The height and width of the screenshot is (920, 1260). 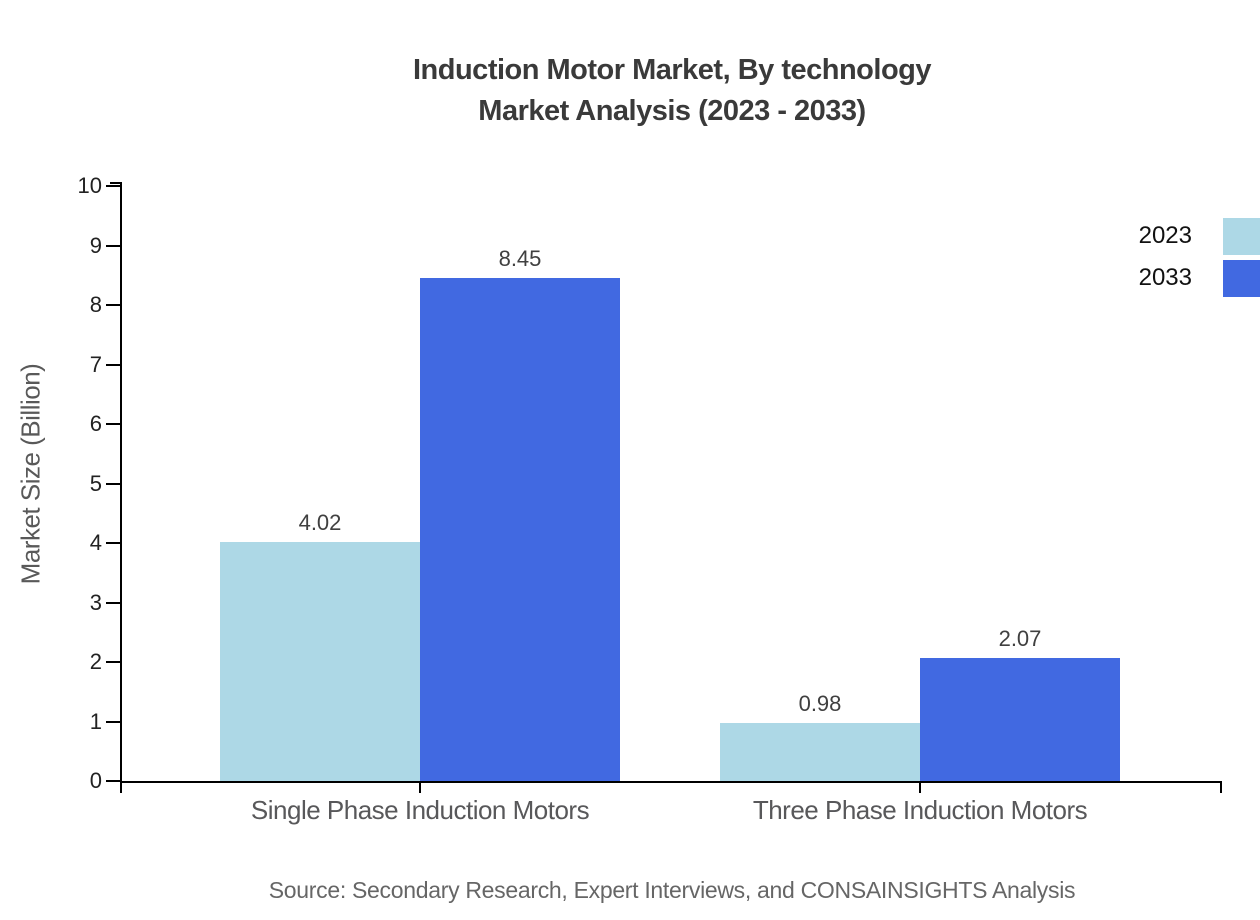 I want to click on y-axis-tick-label: 6, so click(x=95, y=423).